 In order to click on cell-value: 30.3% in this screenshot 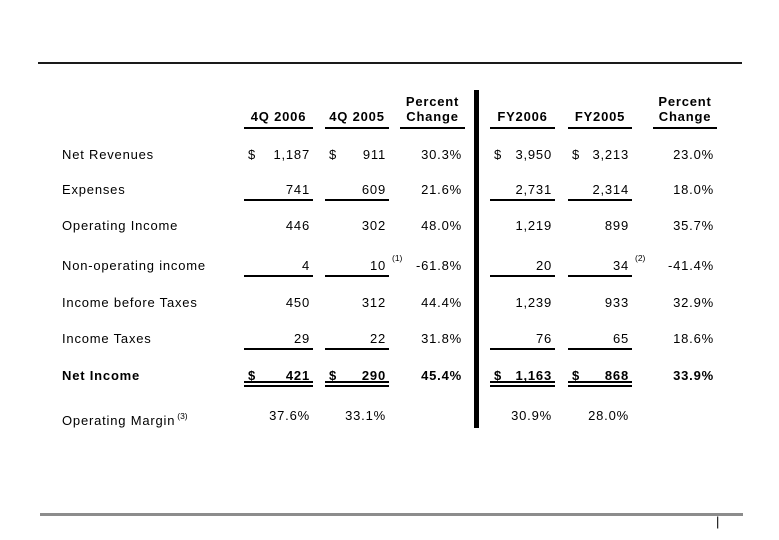, I will do `click(441, 154)`.